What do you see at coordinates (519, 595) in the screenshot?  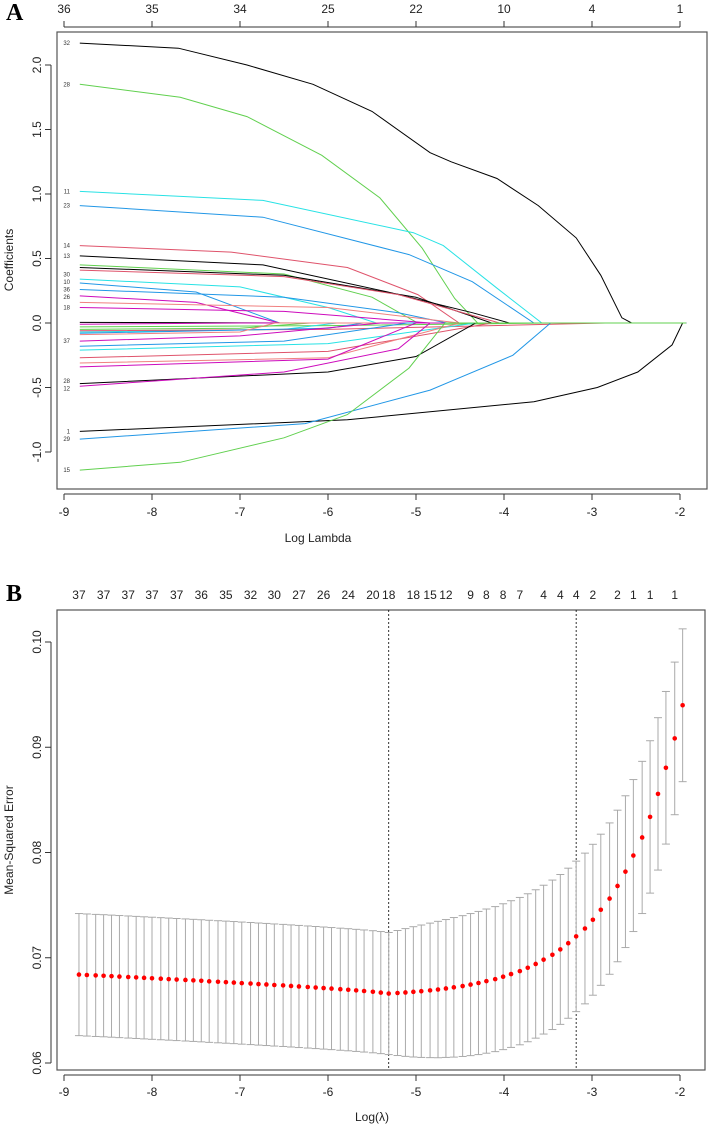 I see `top-tick-label-b: 7` at bounding box center [519, 595].